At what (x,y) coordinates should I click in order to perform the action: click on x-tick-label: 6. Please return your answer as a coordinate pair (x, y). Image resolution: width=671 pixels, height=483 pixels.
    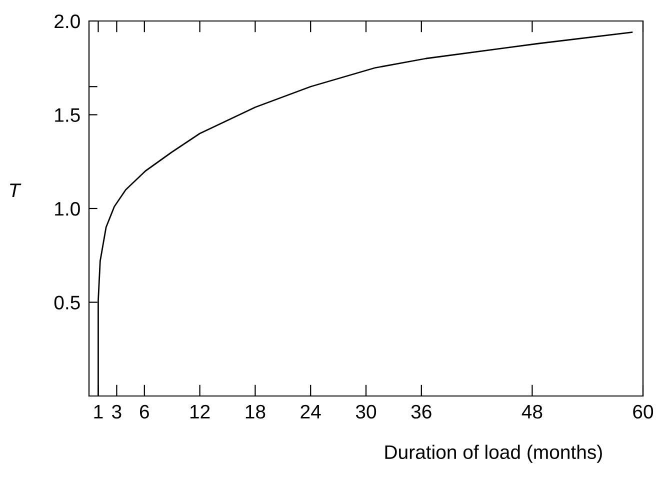
    Looking at the image, I should click on (144, 411).